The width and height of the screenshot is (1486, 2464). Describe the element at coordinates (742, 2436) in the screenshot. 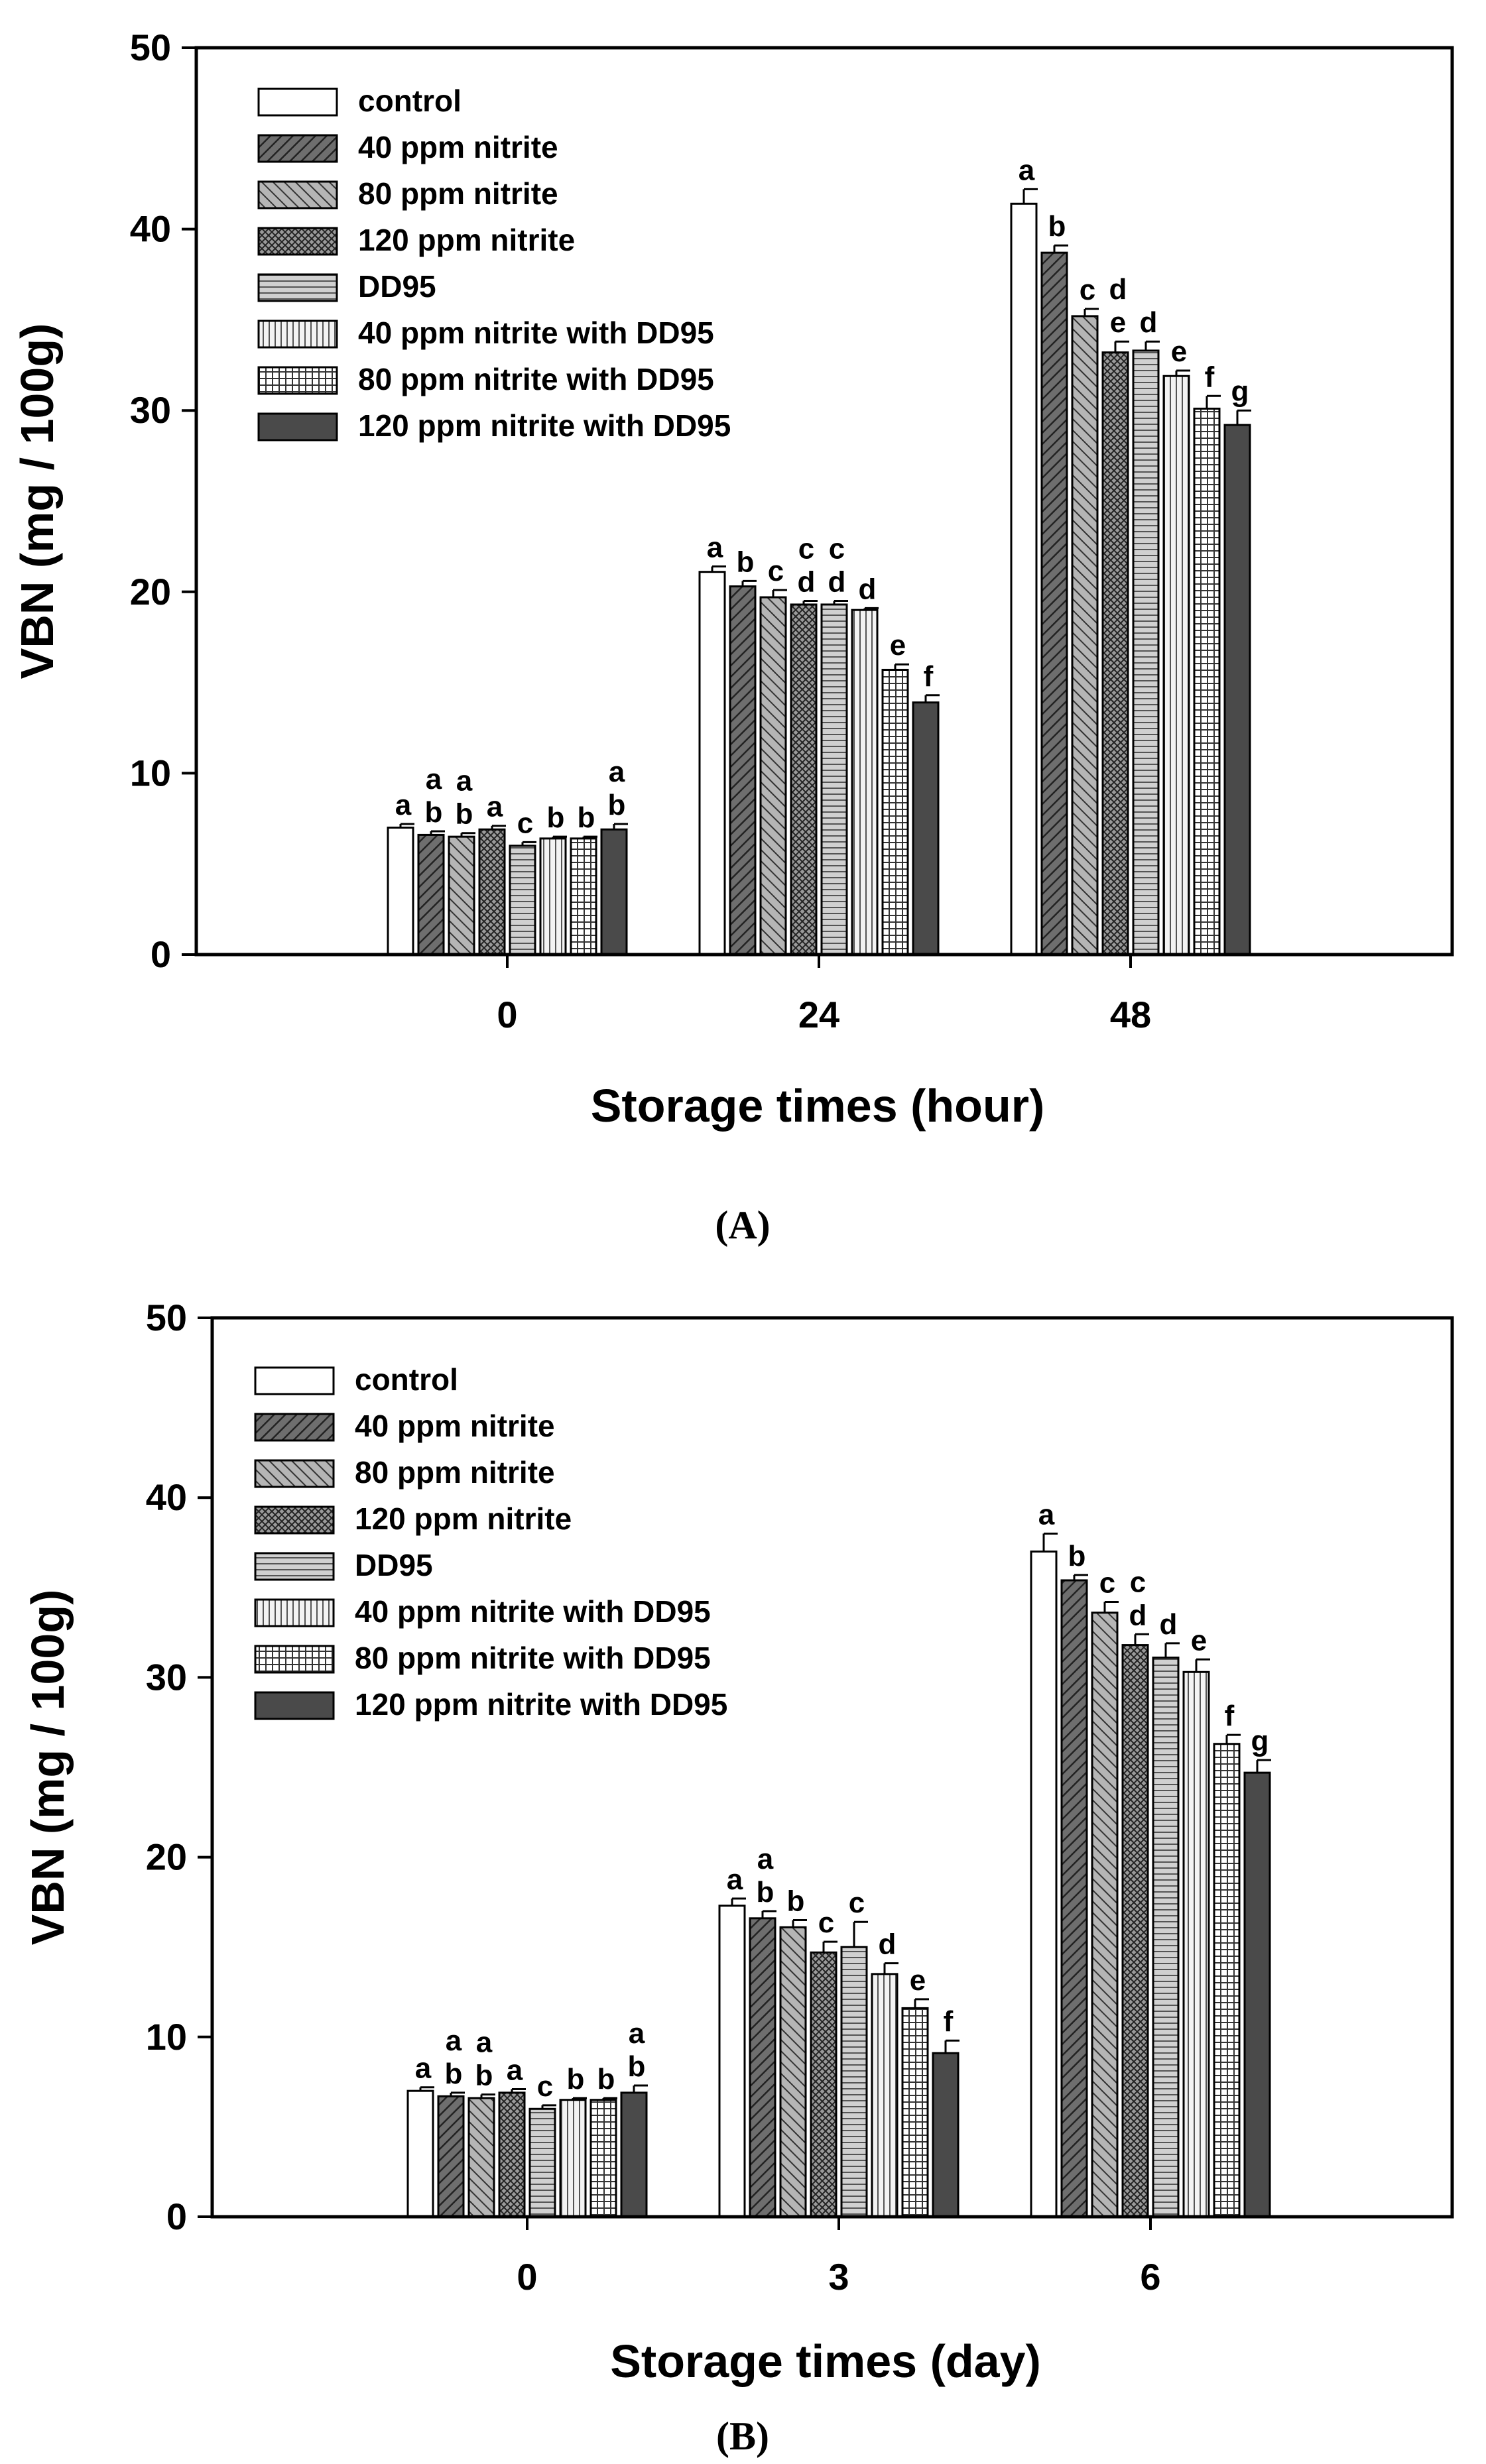

I see `panel-label-b: (B)` at that location.